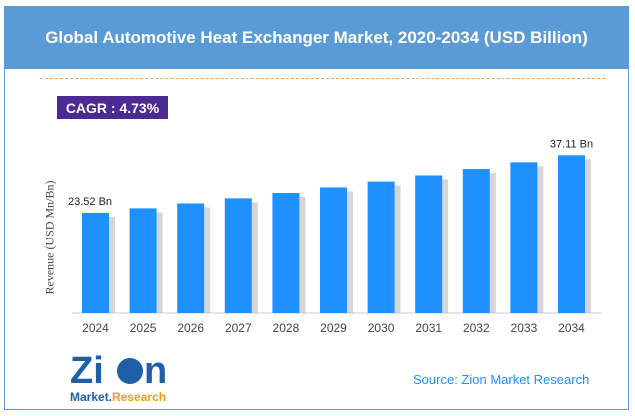  I want to click on x-tick-label: 2027, so click(238, 328).